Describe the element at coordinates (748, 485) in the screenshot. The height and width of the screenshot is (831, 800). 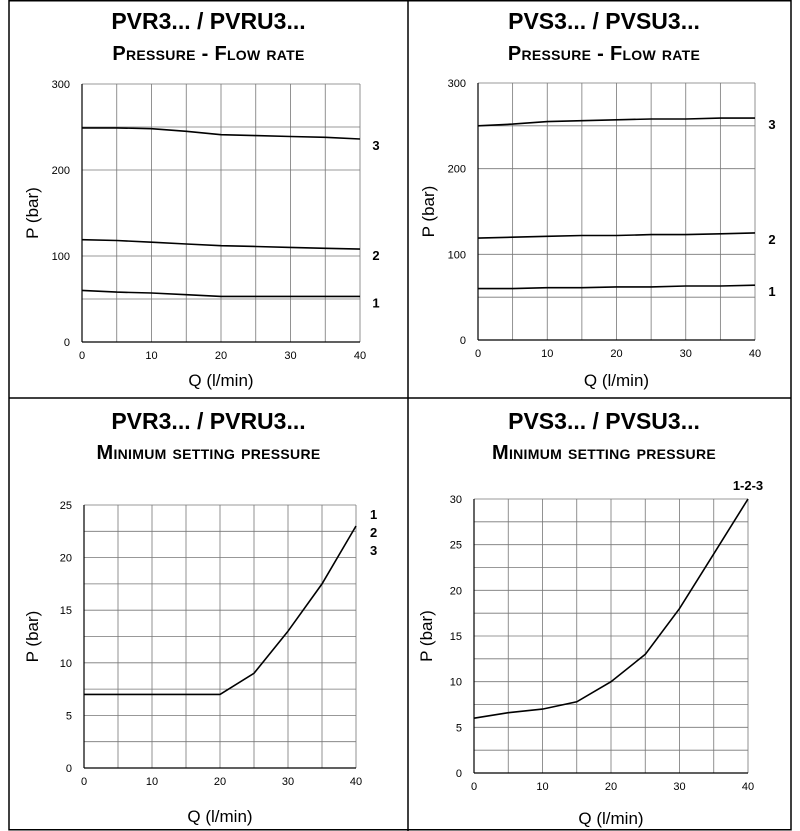
I see `series-label: 1-2-3` at that location.